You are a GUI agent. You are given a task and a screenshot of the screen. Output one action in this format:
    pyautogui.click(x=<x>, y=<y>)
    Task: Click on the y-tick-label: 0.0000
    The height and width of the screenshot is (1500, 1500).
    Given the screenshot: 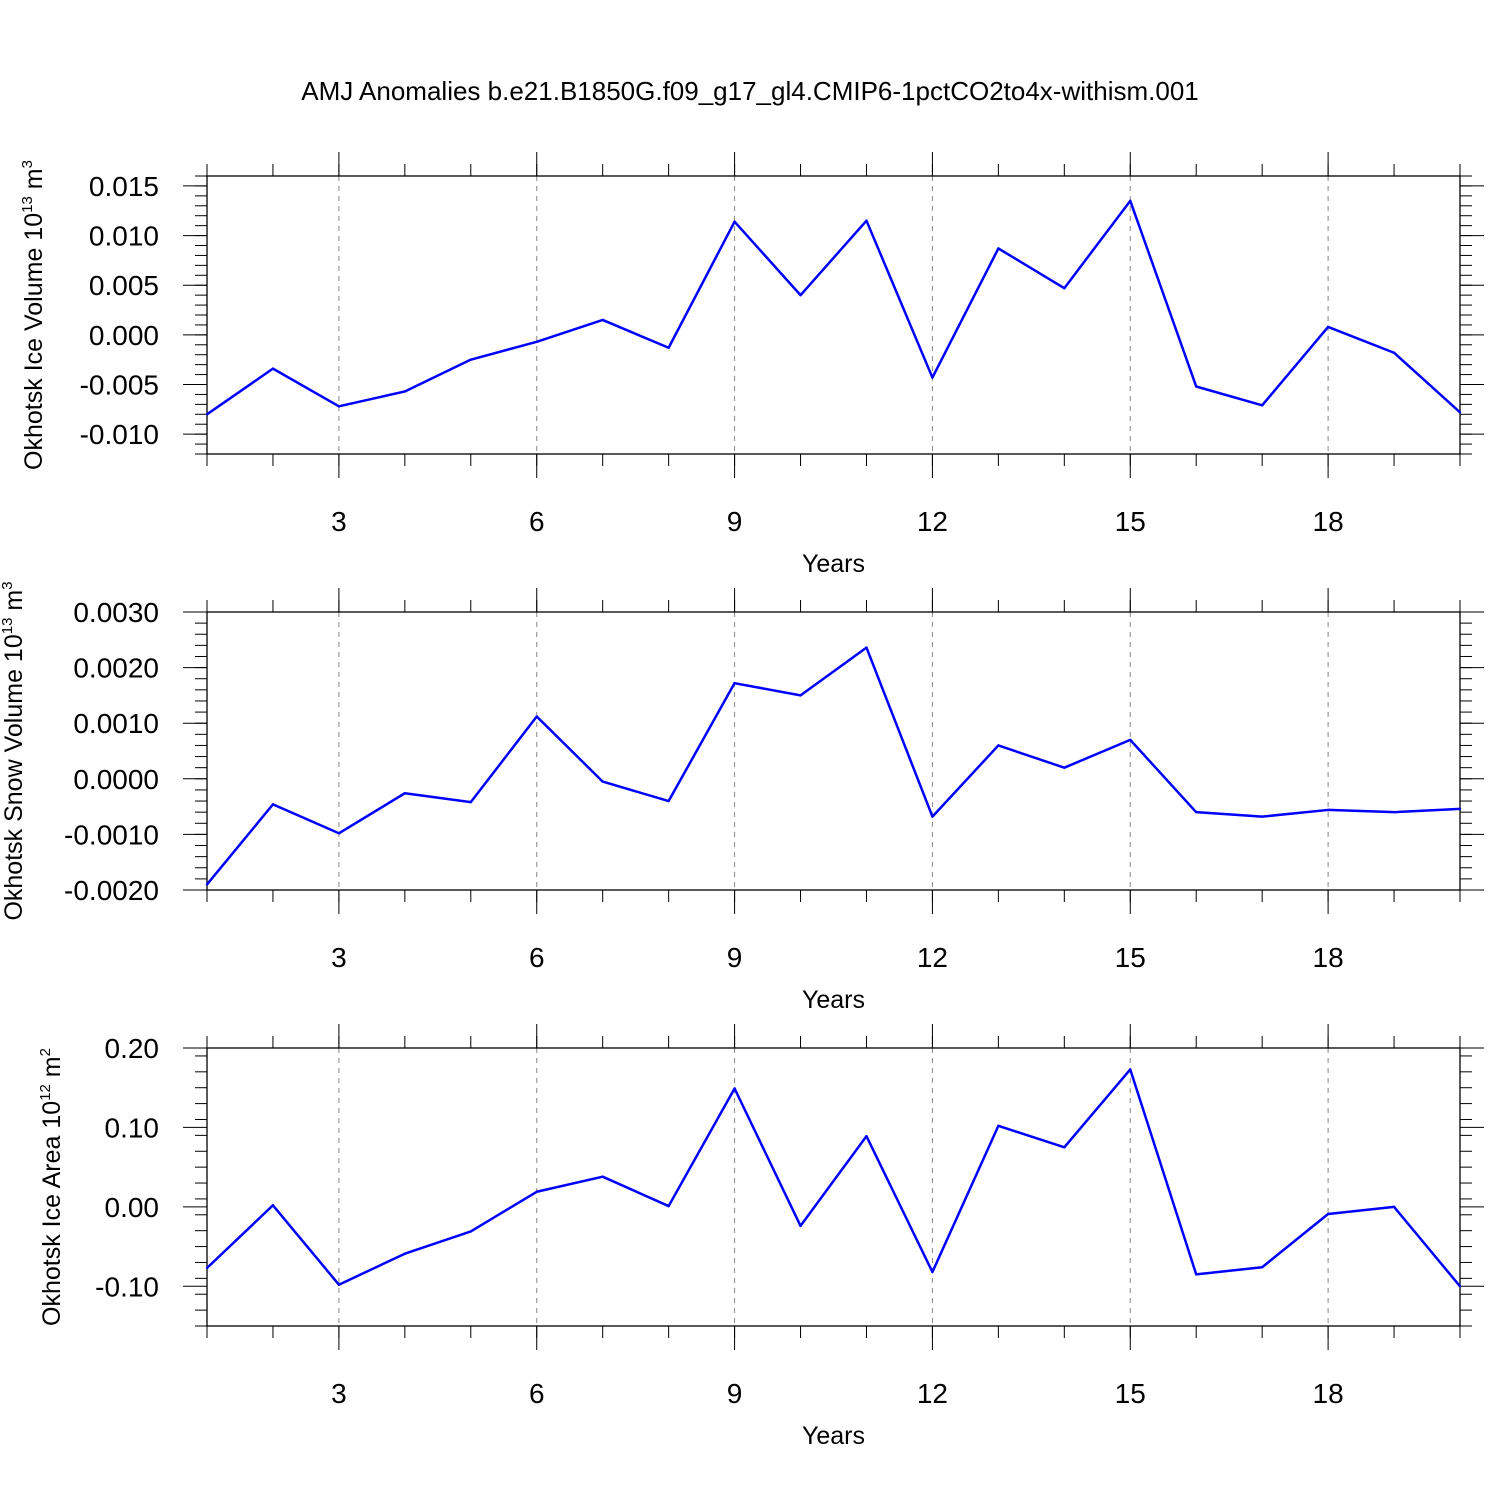 What is the action you would take?
    pyautogui.click(x=116, y=779)
    